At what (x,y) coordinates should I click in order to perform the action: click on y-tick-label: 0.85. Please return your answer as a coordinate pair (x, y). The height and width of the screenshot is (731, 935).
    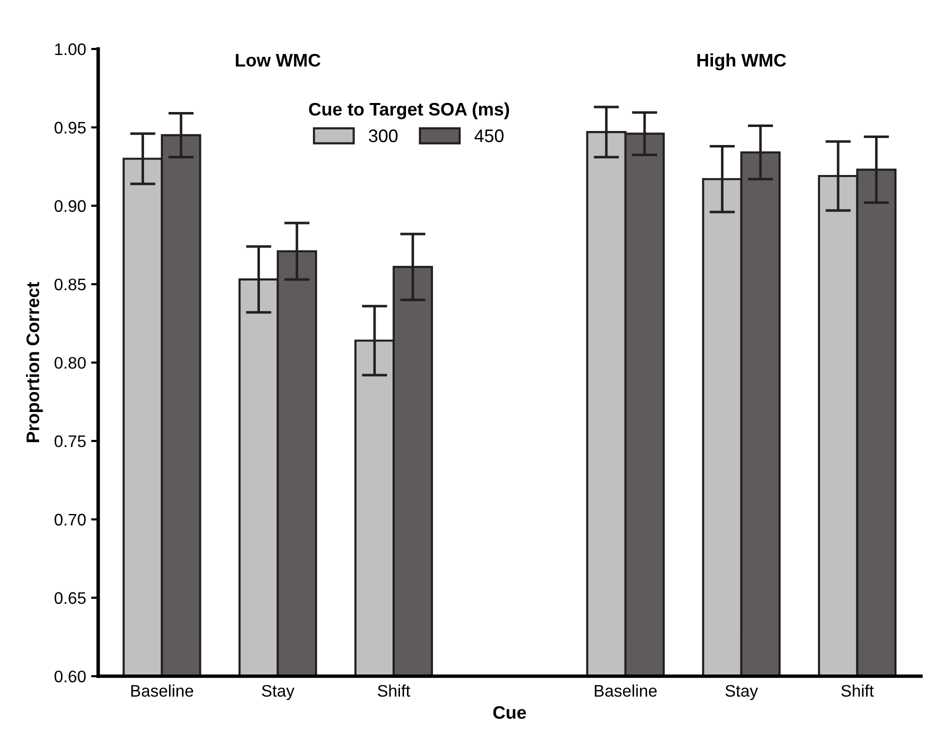
    Looking at the image, I should click on (70, 284).